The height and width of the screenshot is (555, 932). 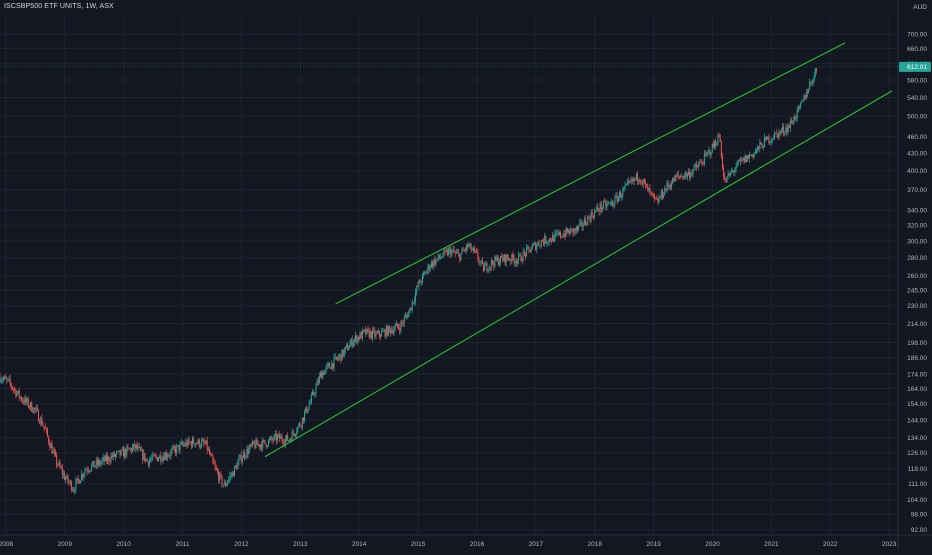 I want to click on x-tick-label: 2017, so click(x=536, y=544).